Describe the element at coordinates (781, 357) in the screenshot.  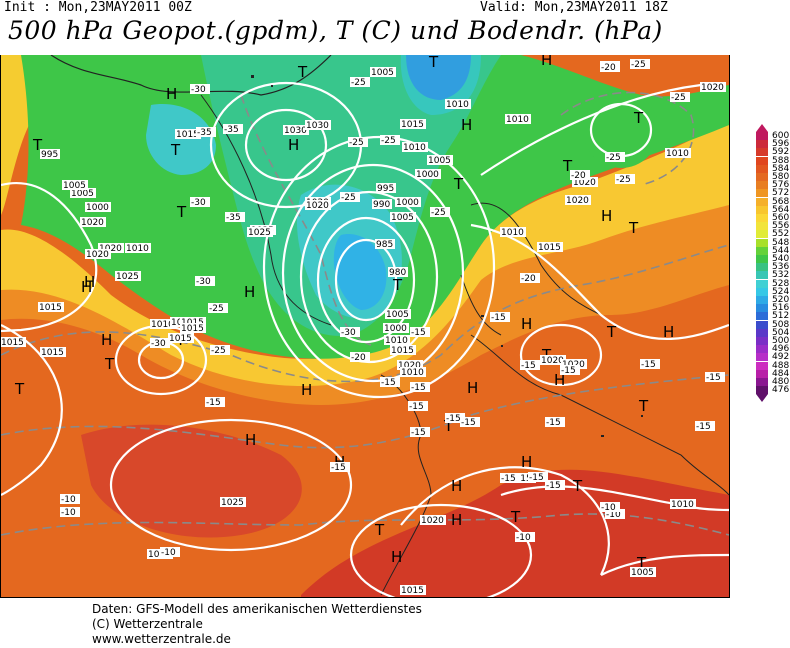
I see `legend-label: 492` at that location.